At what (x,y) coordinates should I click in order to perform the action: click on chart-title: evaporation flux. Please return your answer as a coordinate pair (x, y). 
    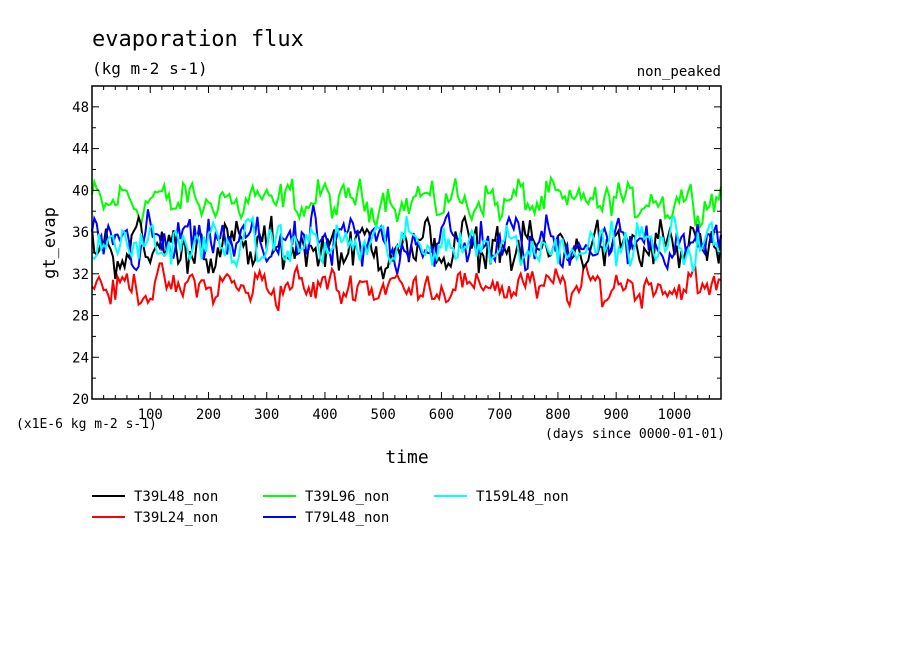
    Looking at the image, I should click on (198, 39).